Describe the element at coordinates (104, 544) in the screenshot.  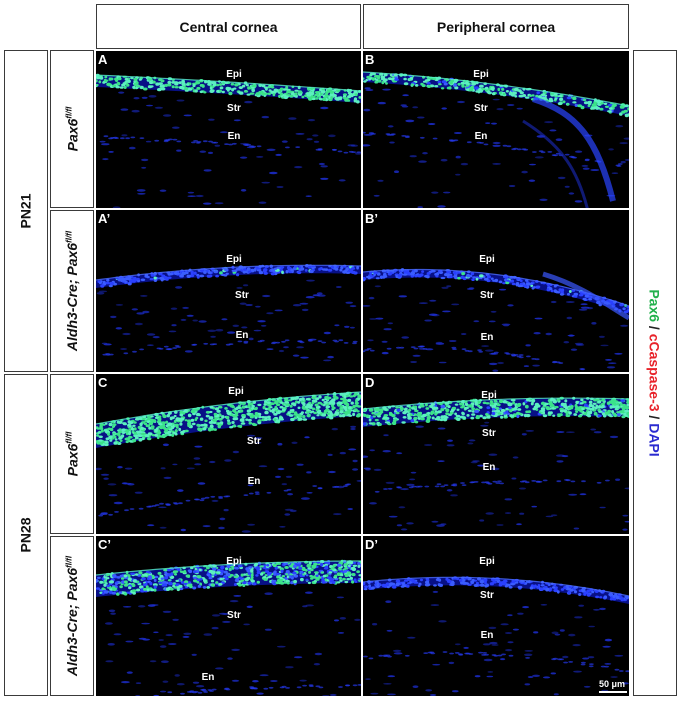
I see `panel-label: C’` at that location.